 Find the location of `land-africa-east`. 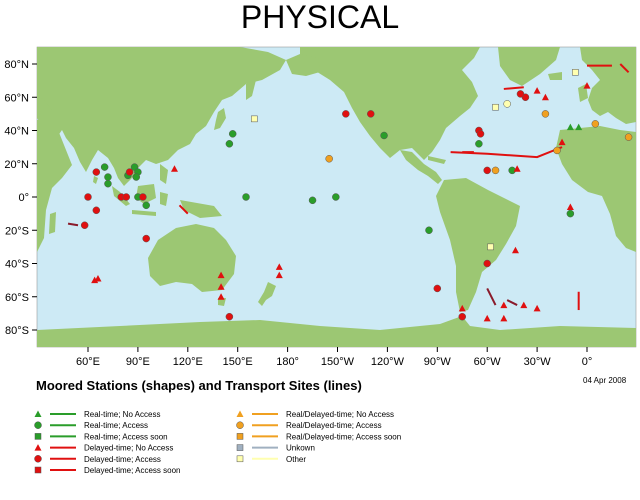

land-africa-east is located at coordinates (54, 185).